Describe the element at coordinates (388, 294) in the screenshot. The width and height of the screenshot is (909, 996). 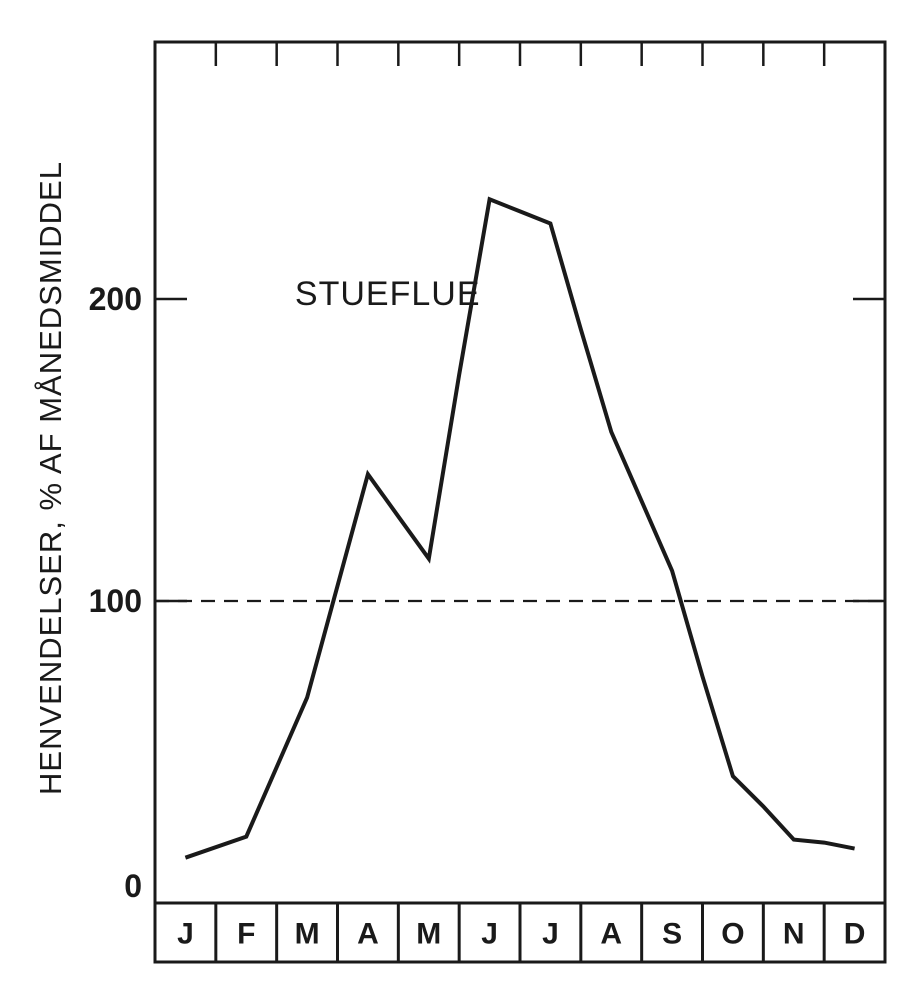
I see `series-annotation: STUEFLUE` at that location.